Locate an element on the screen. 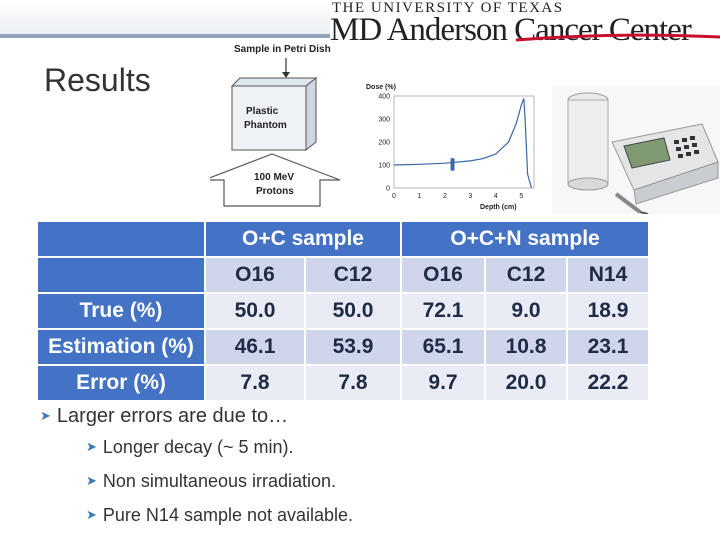  table-cell: 46.1 is located at coordinates (255, 347).